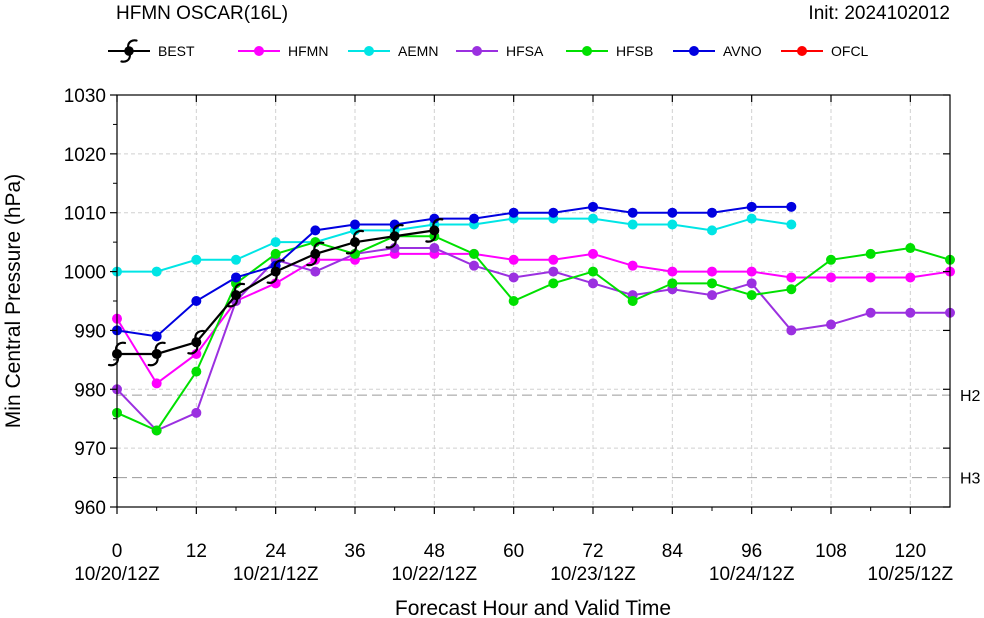 This screenshot has width=984, height=618. Describe the element at coordinates (276, 574) in the screenshot. I see `x-date-label: 10/21/12Z` at that location.